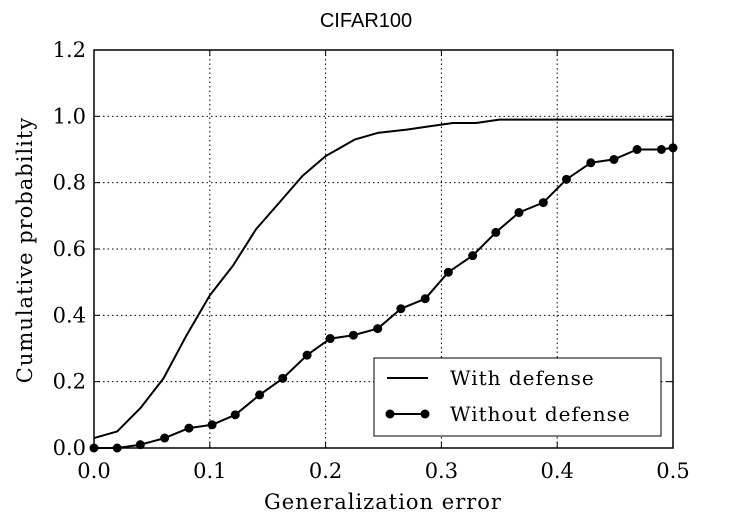 The width and height of the screenshot is (747, 519). I want to click on legend: With defense Without defense, so click(517, 397).